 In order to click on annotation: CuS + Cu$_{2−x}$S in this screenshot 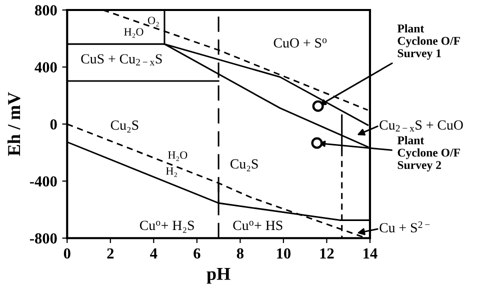, I will do `click(121, 60)`.